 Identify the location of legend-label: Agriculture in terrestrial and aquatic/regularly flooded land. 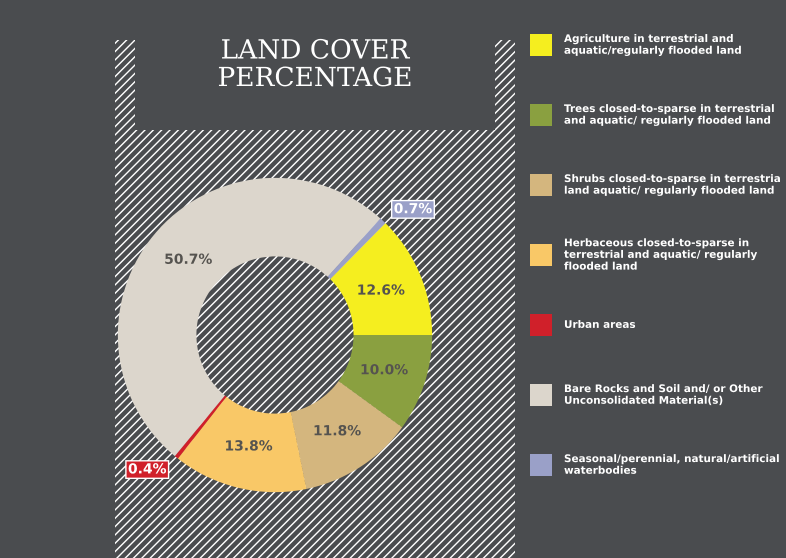
(652, 45).